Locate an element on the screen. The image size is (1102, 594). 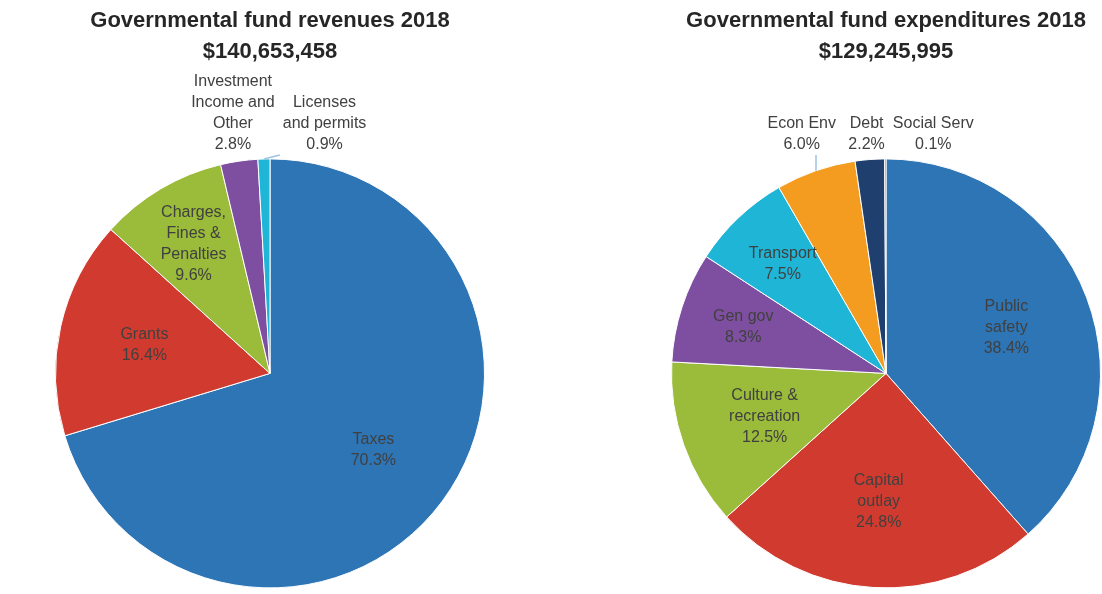
data-label: 16.4% is located at coordinates (144, 355).